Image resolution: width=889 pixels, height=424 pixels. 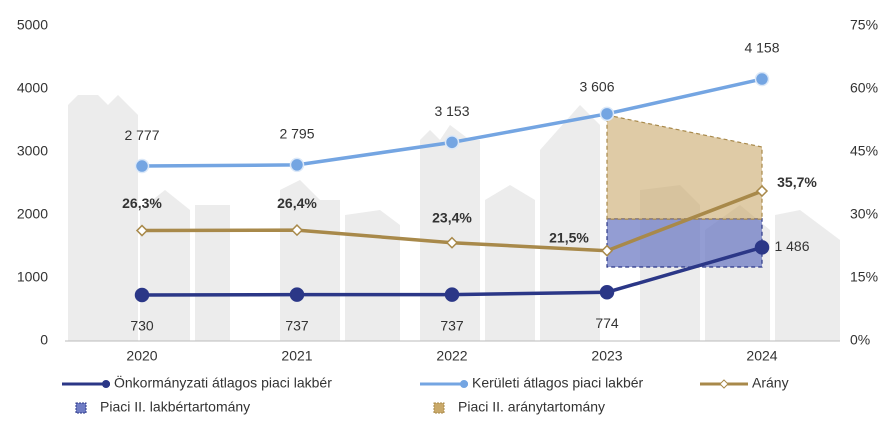 I want to click on legend-label: Piaci II. lakbértartomány, so click(x=175, y=407).